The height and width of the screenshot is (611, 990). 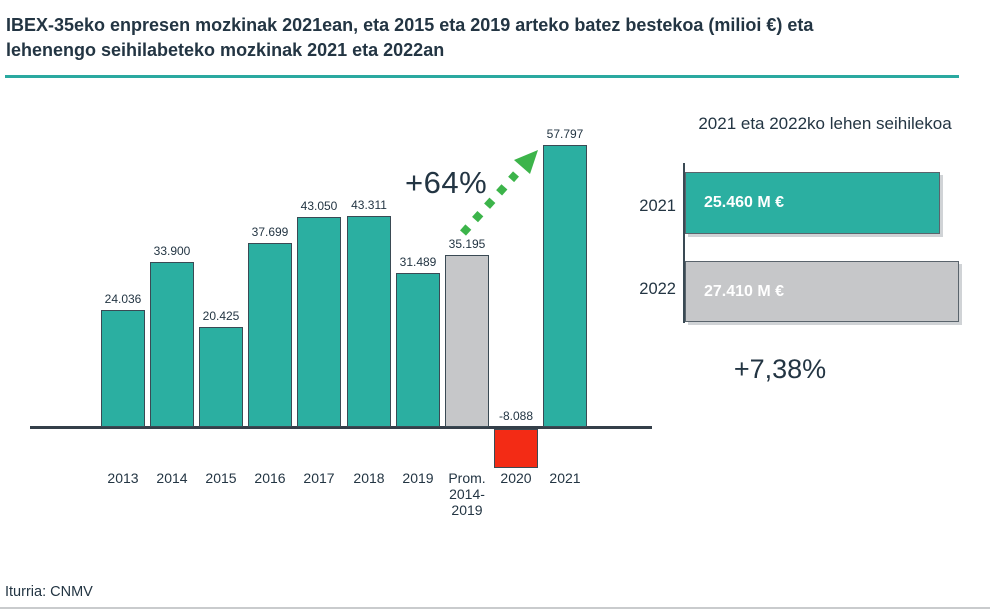 What do you see at coordinates (516, 448) in the screenshot?
I see `bar-2020` at bounding box center [516, 448].